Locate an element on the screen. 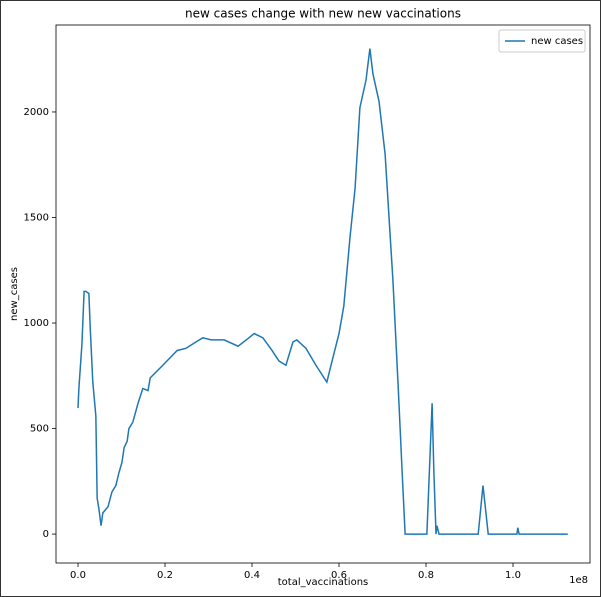 The height and width of the screenshot is (597, 601). x-tick-label: 0.2 is located at coordinates (165, 575).